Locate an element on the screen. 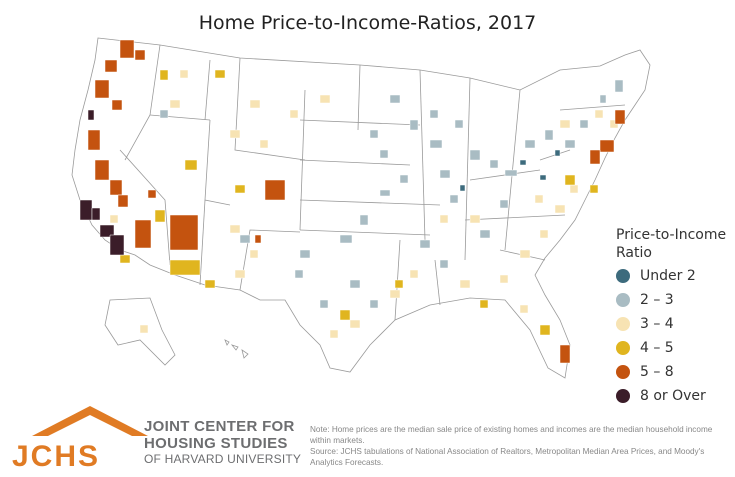  legend-label: 5 – 8 is located at coordinates (657, 372).